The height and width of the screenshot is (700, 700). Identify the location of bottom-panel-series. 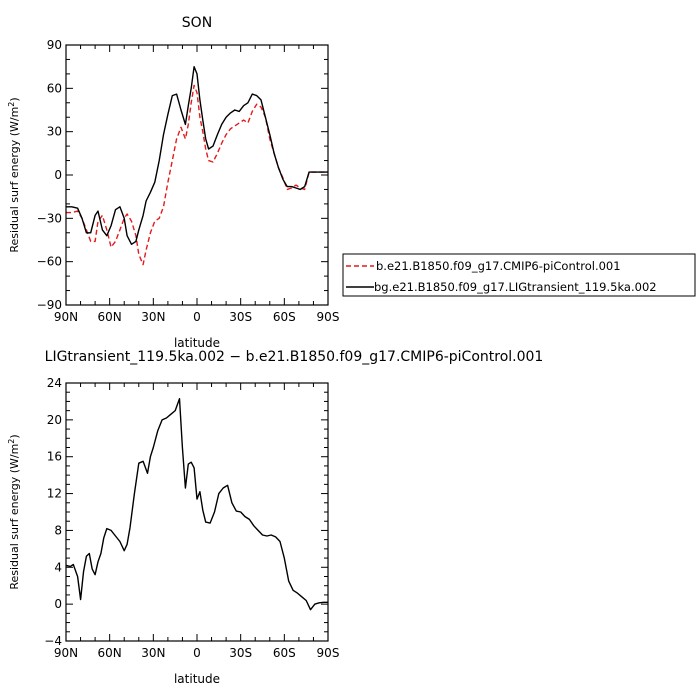
(196, 504).